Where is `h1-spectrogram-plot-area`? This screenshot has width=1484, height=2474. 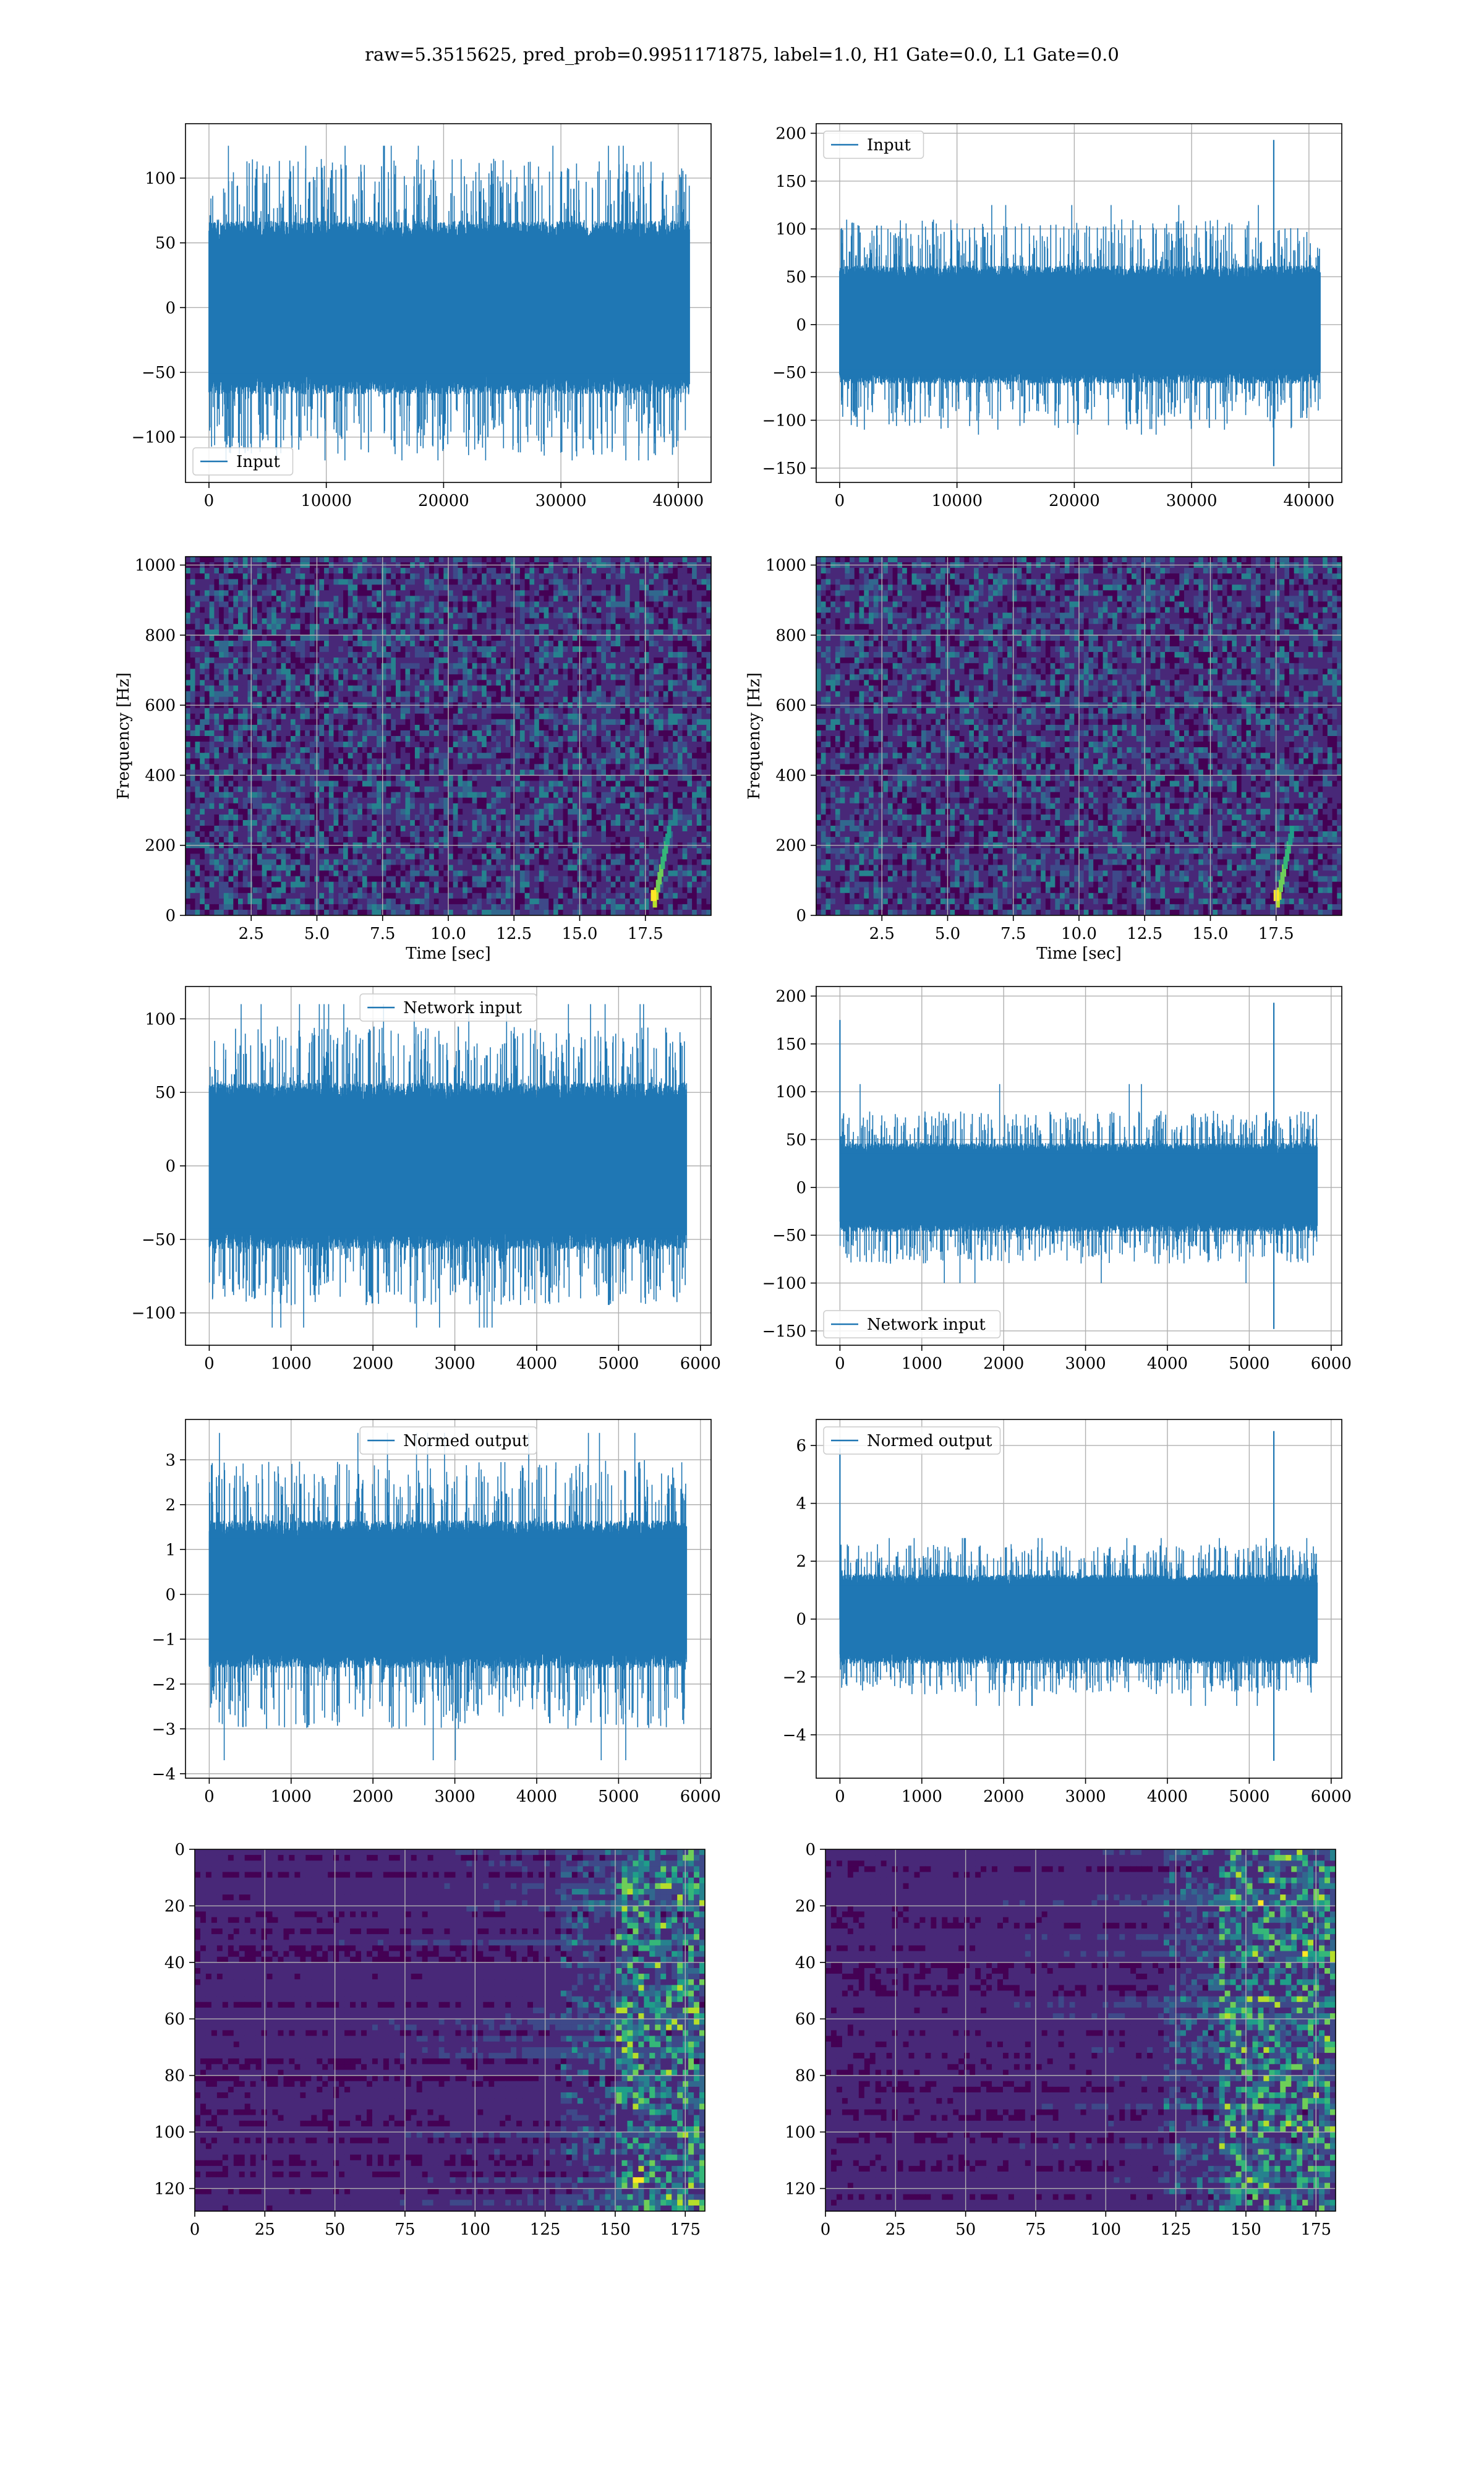
h1-spectrogram-plot-area is located at coordinates (448, 736).